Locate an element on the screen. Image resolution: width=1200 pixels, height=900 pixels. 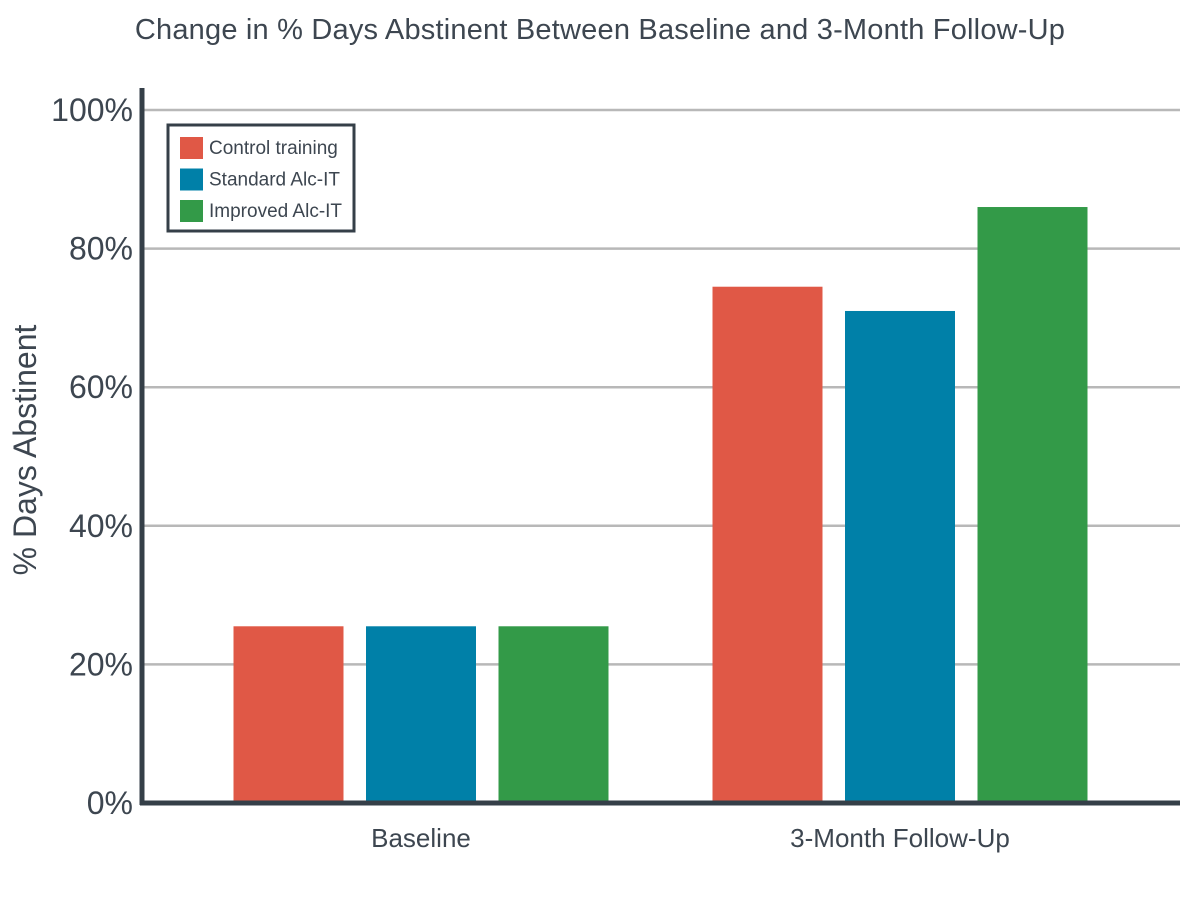
x-category-label: 3-Month Follow-Up is located at coordinates (900, 838).